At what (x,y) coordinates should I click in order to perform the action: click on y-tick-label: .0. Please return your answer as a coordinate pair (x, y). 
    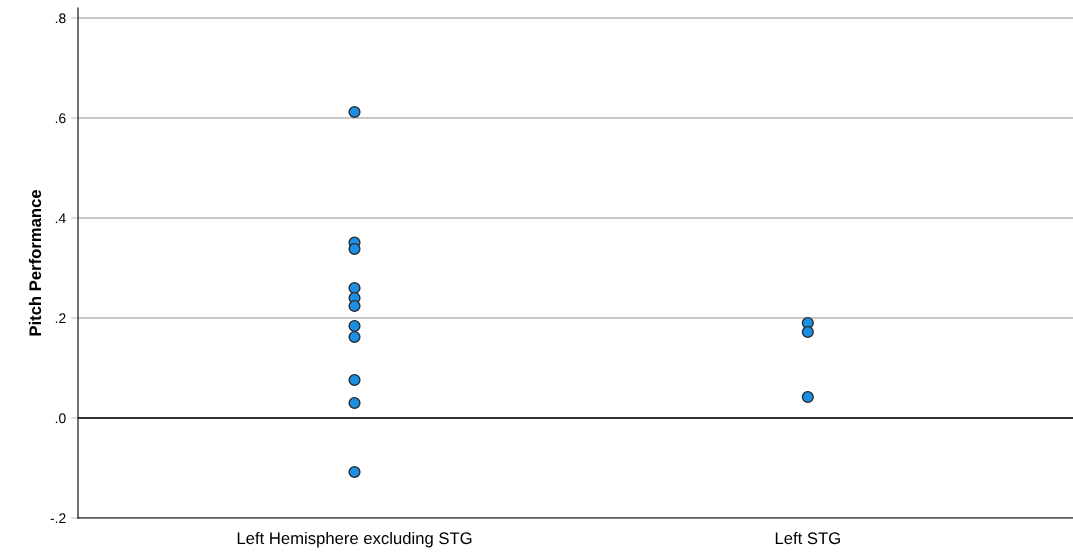
    Looking at the image, I should click on (60, 418).